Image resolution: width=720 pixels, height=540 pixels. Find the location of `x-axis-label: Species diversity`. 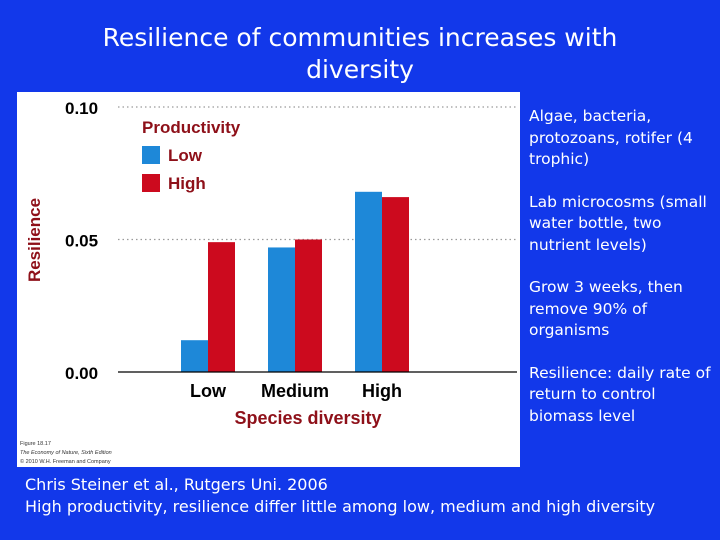

x-axis-label: Species diversity is located at coordinates (307, 418).